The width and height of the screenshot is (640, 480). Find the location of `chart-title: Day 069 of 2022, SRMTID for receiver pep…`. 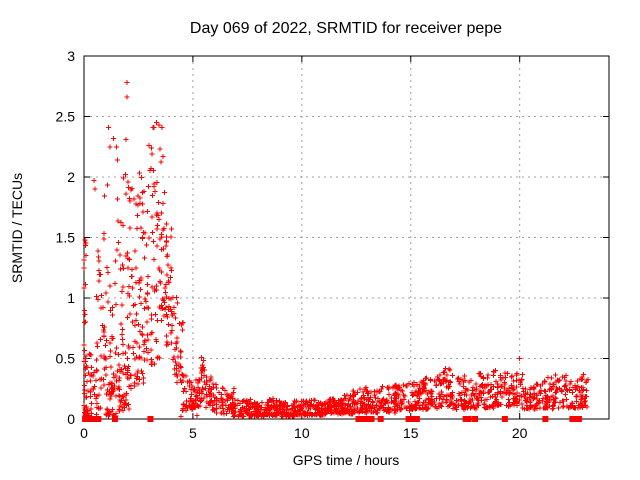

chart-title: Day 069 of 2022, SRMTID for receiver pep… is located at coordinates (346, 28).